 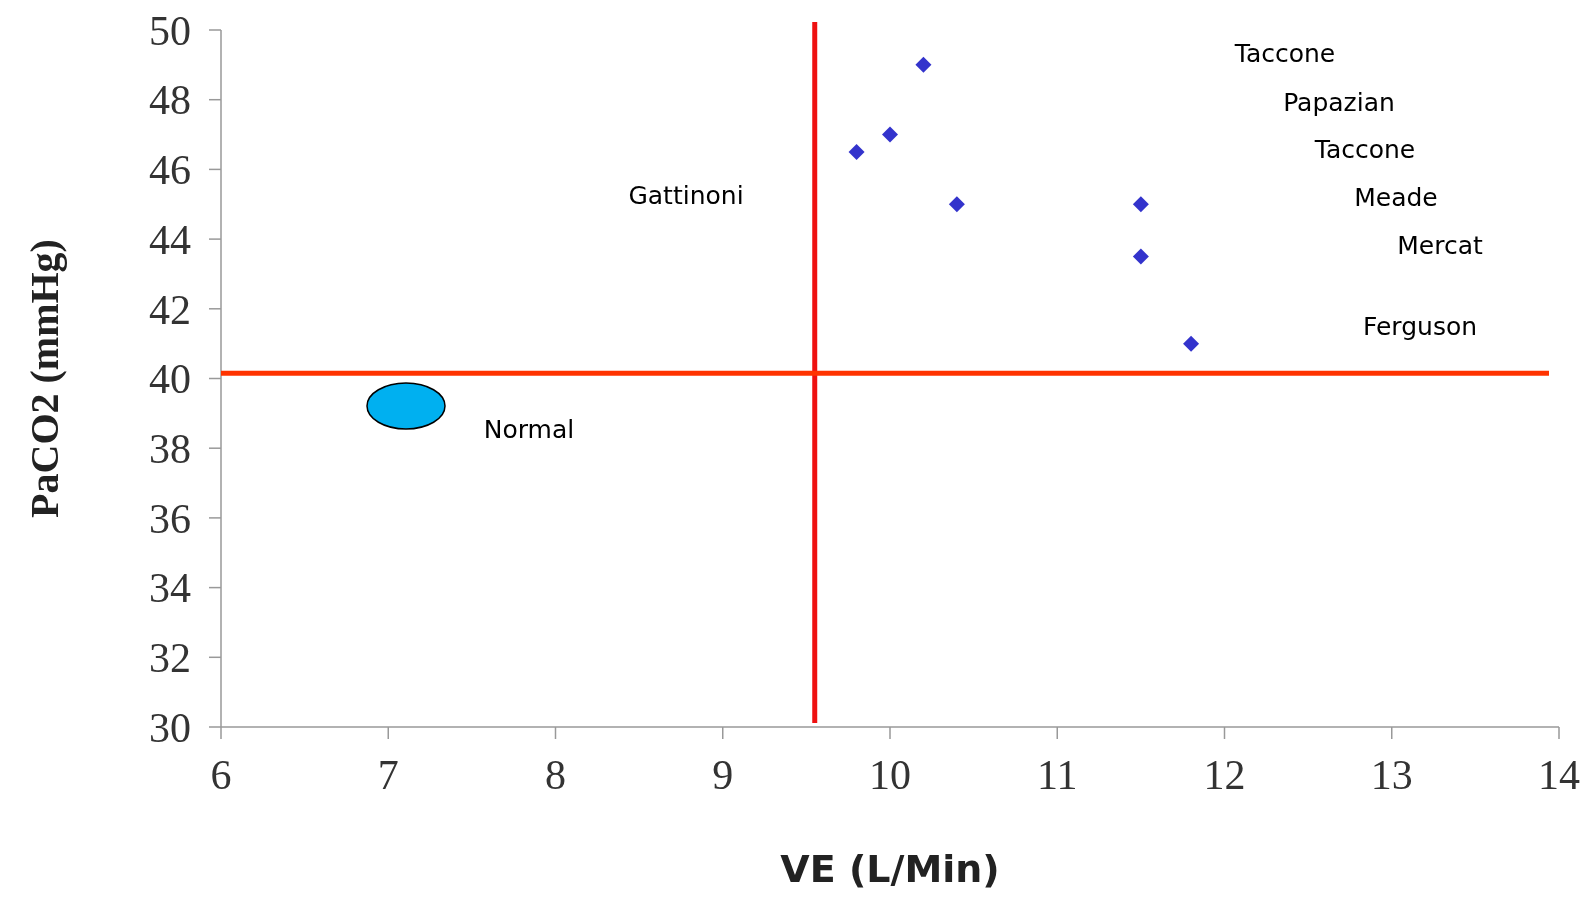 I want to click on x-tick-label: 14, so click(x=1559, y=775).